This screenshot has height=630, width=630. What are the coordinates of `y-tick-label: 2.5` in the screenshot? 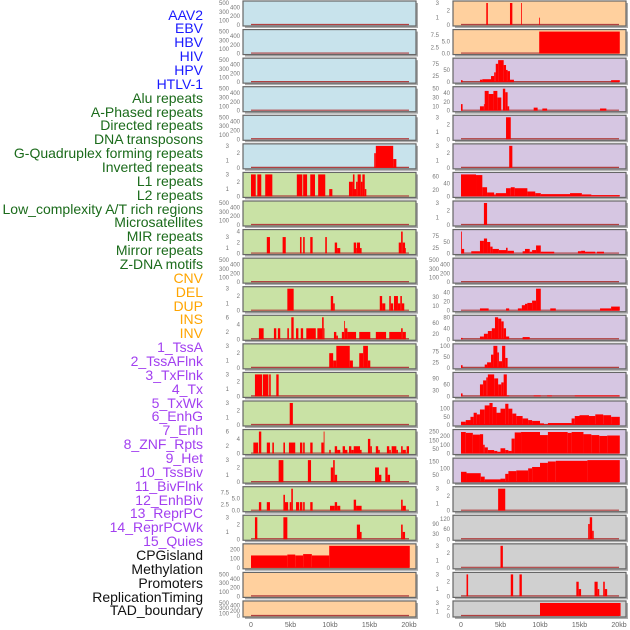 It's located at (225, 506).